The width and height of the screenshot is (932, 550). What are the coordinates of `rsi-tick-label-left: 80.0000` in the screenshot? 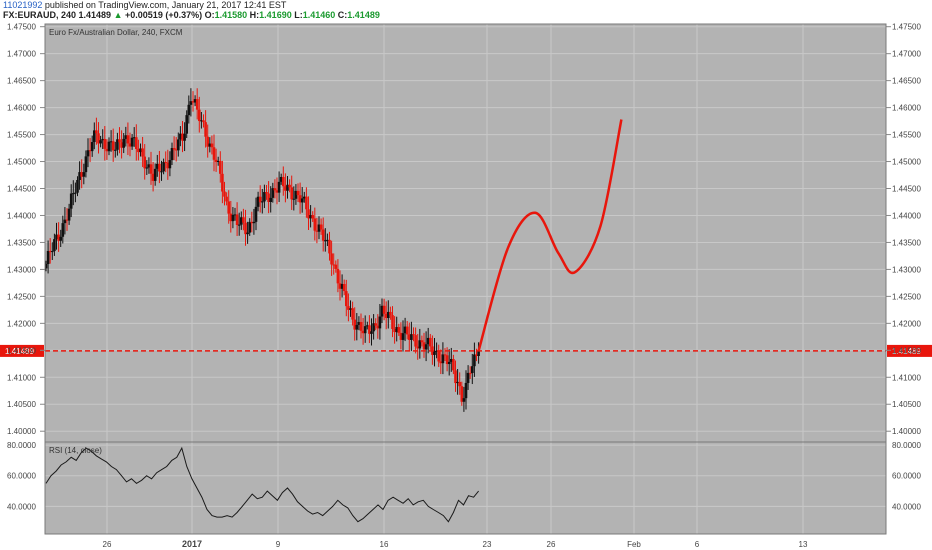 It's located at (21, 445).